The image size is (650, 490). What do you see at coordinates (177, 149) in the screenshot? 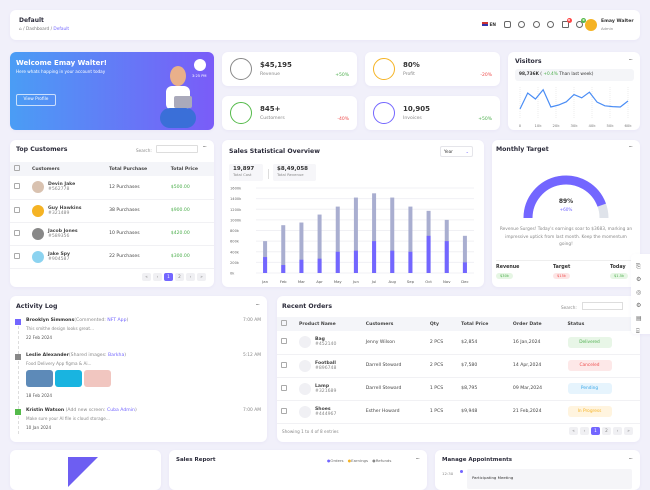
I see `customers-search-input` at bounding box center [177, 149].